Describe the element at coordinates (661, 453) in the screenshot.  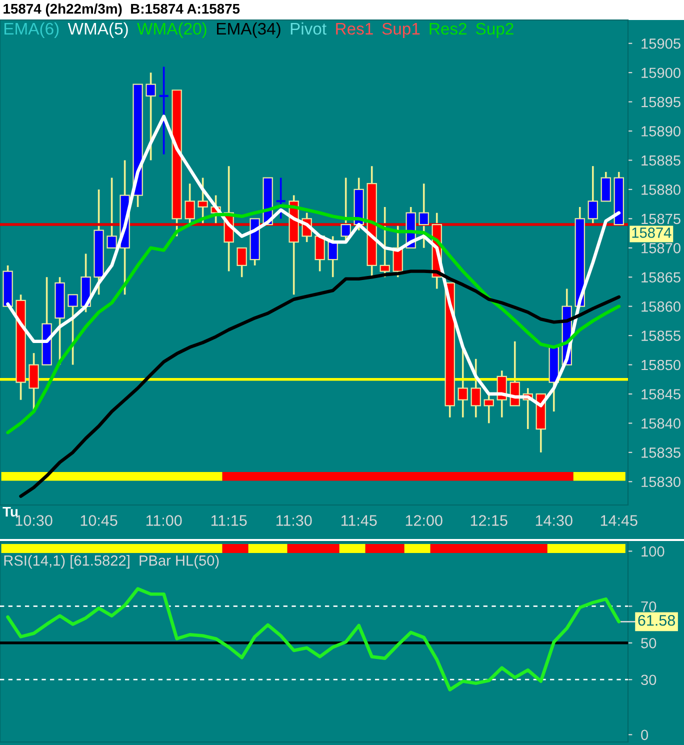
I see `y-tick-label: 15835` at that location.